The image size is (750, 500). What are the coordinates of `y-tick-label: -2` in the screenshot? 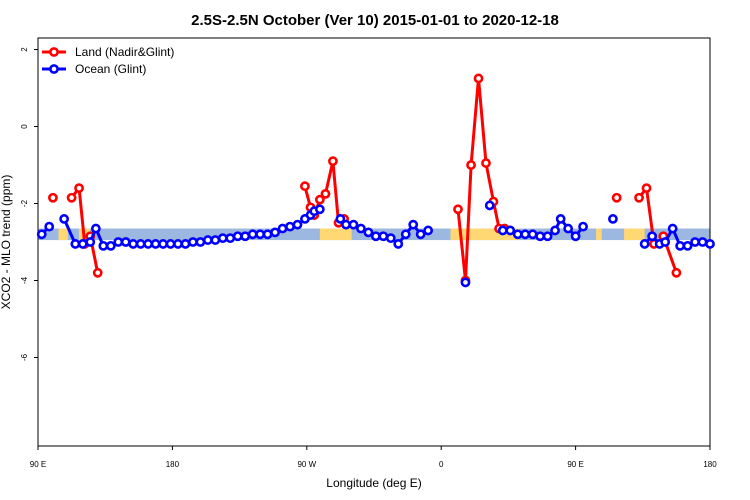 It's located at (24, 203).